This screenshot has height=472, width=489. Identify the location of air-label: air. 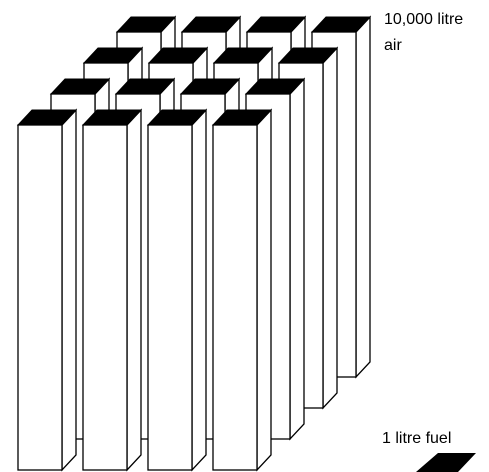
(393, 45).